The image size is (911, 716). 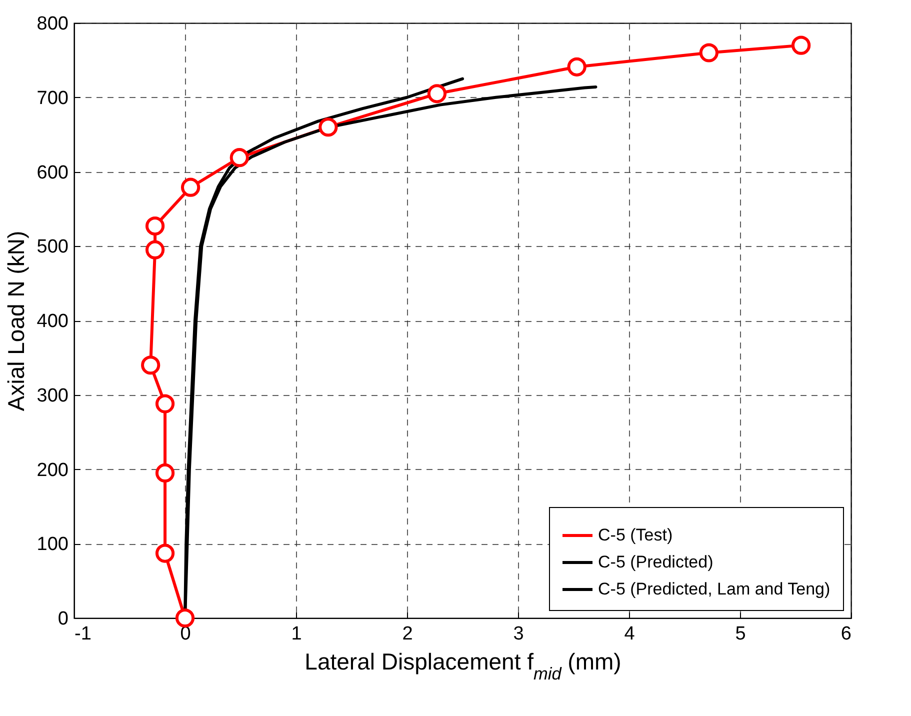 I want to click on y-tick-label: 200, so click(x=52, y=470).